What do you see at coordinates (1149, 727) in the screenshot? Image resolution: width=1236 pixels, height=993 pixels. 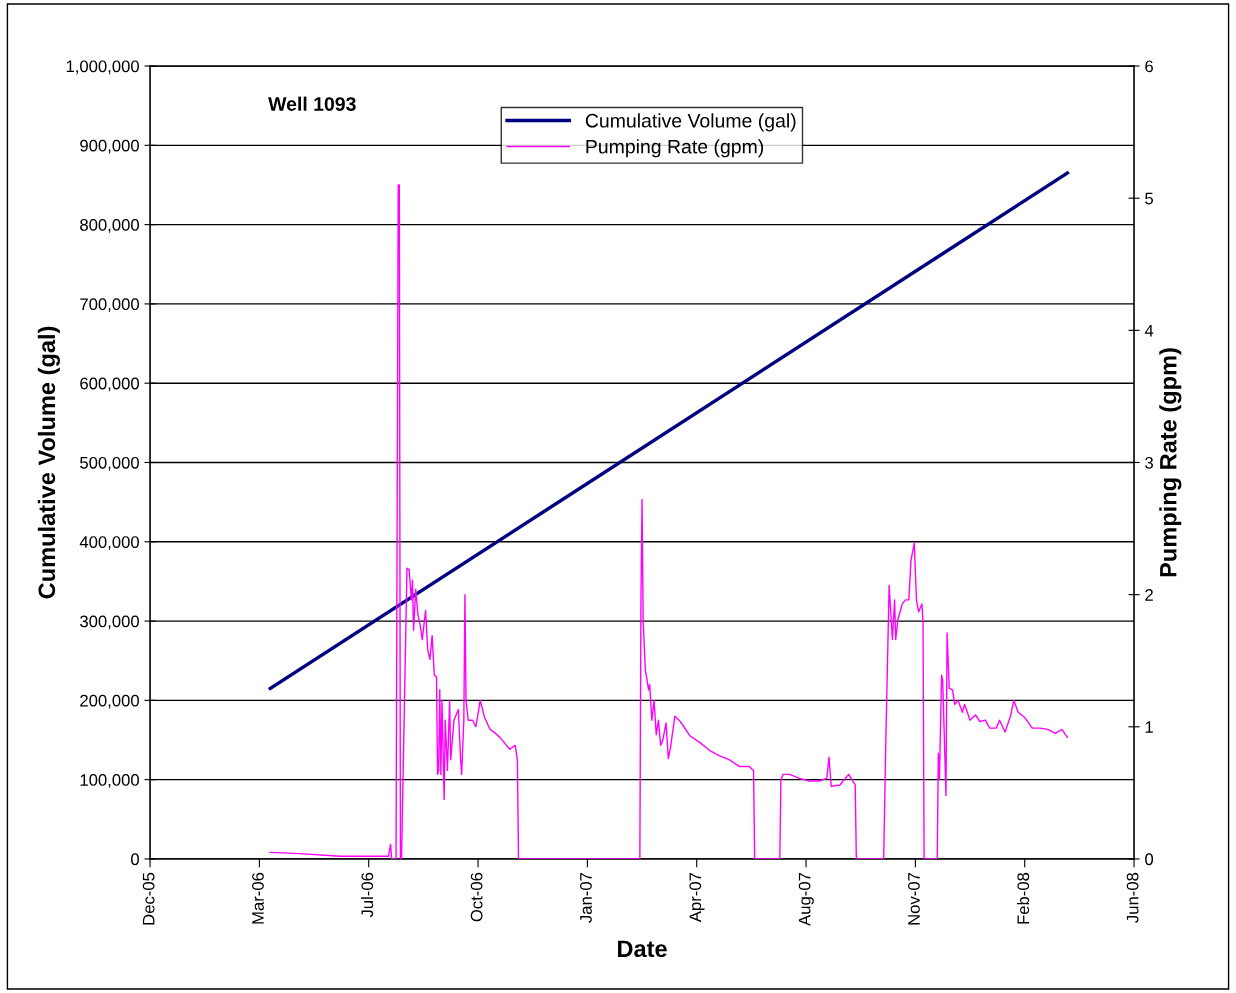 I see `y2-tick-label: 1` at bounding box center [1149, 727].